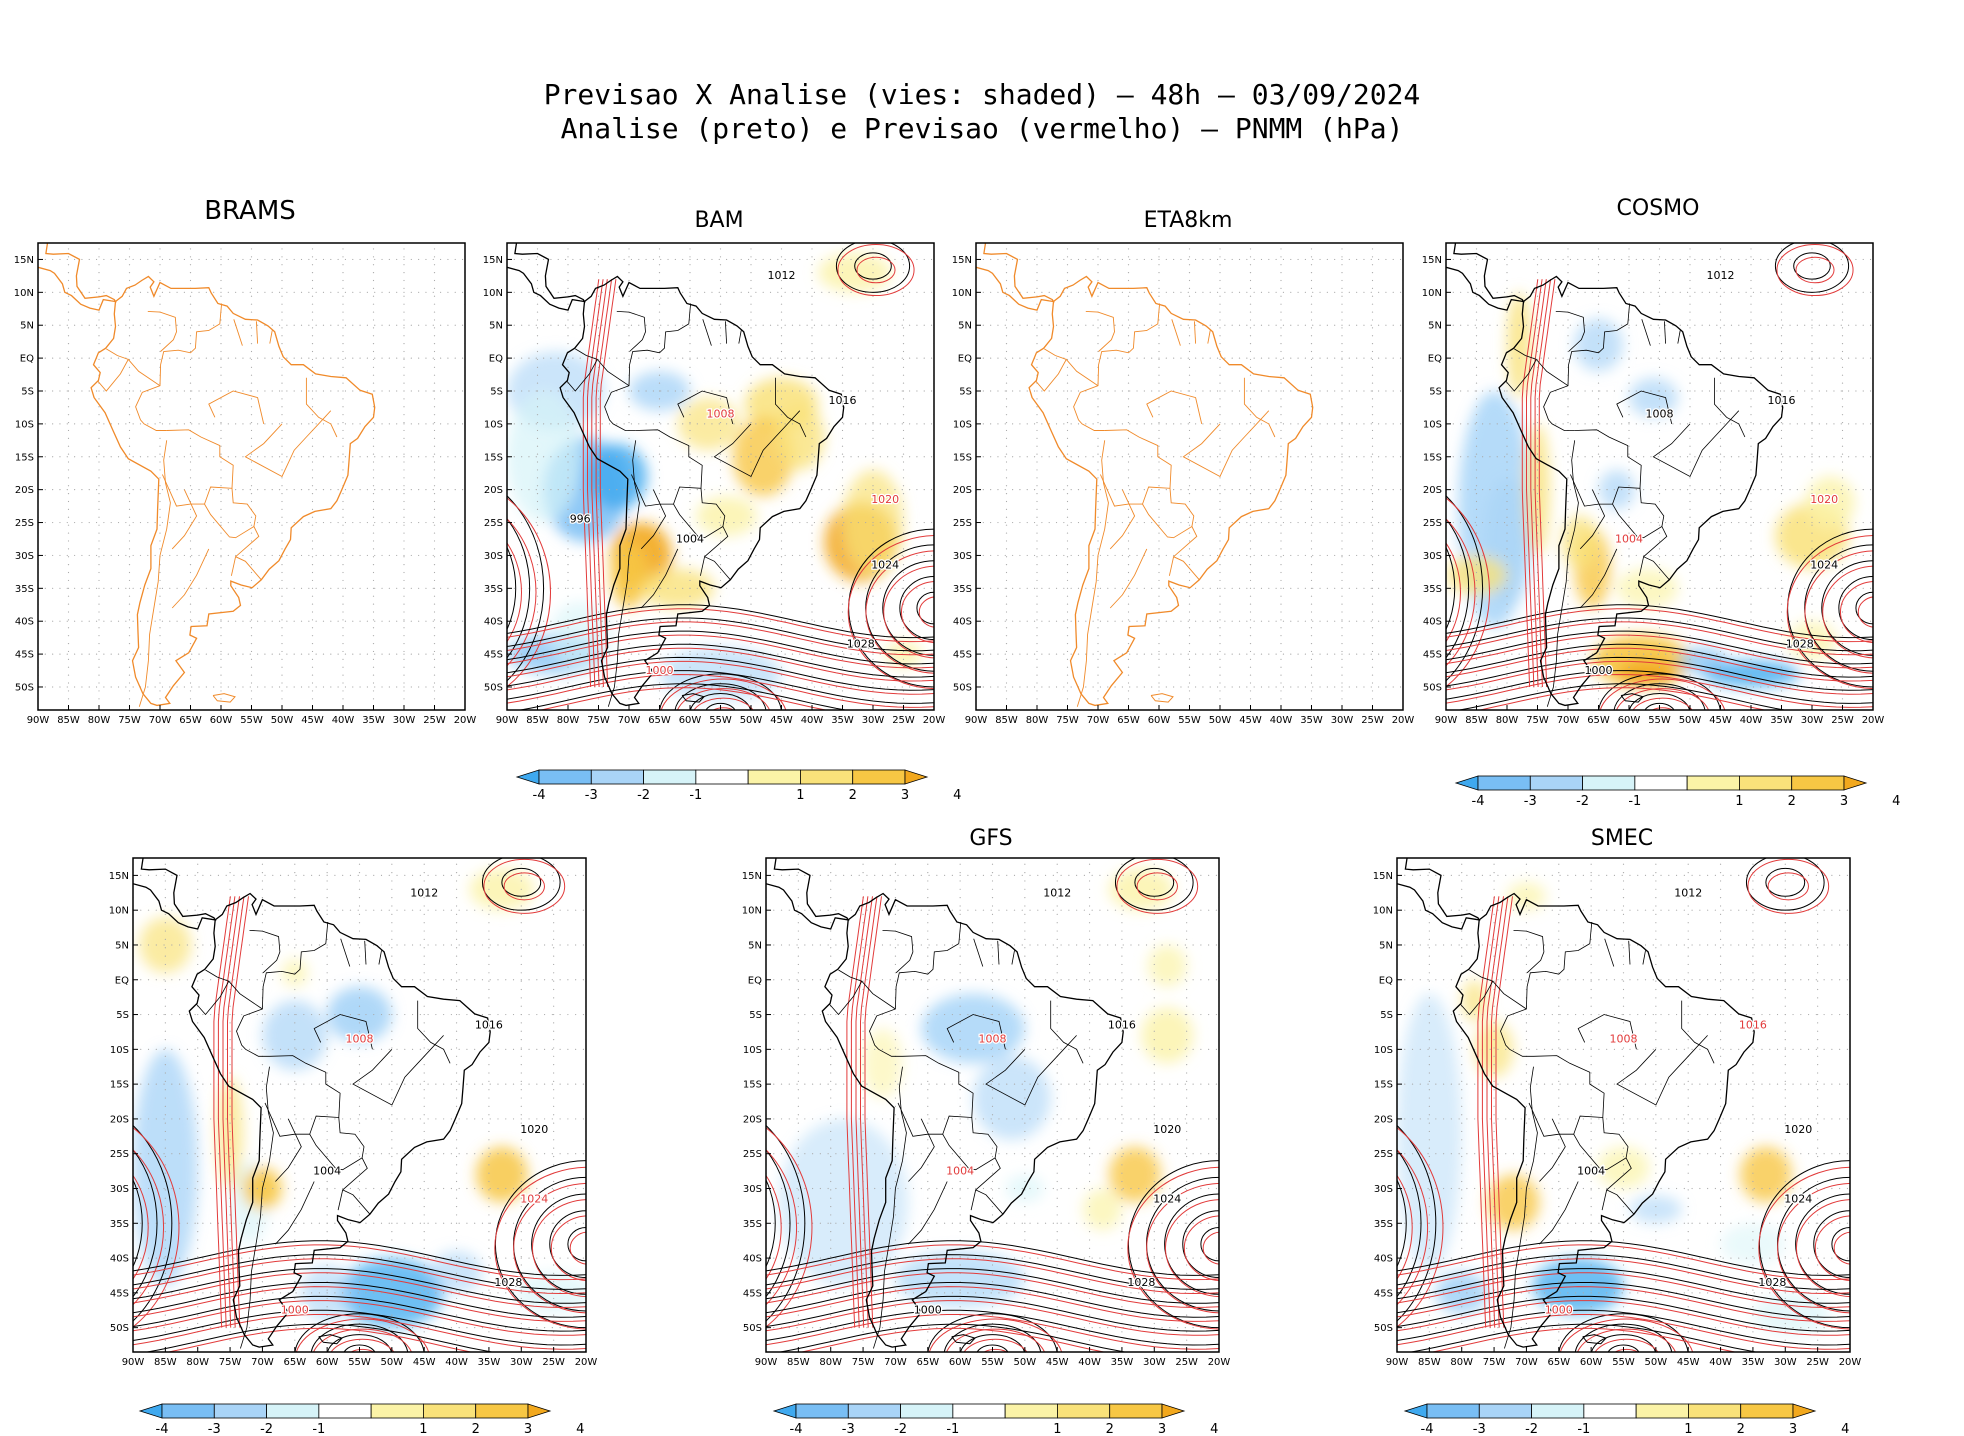 The width and height of the screenshot is (1964, 1436). Describe the element at coordinates (493, 687) in the screenshot. I see `lat-label: 50S` at that location.